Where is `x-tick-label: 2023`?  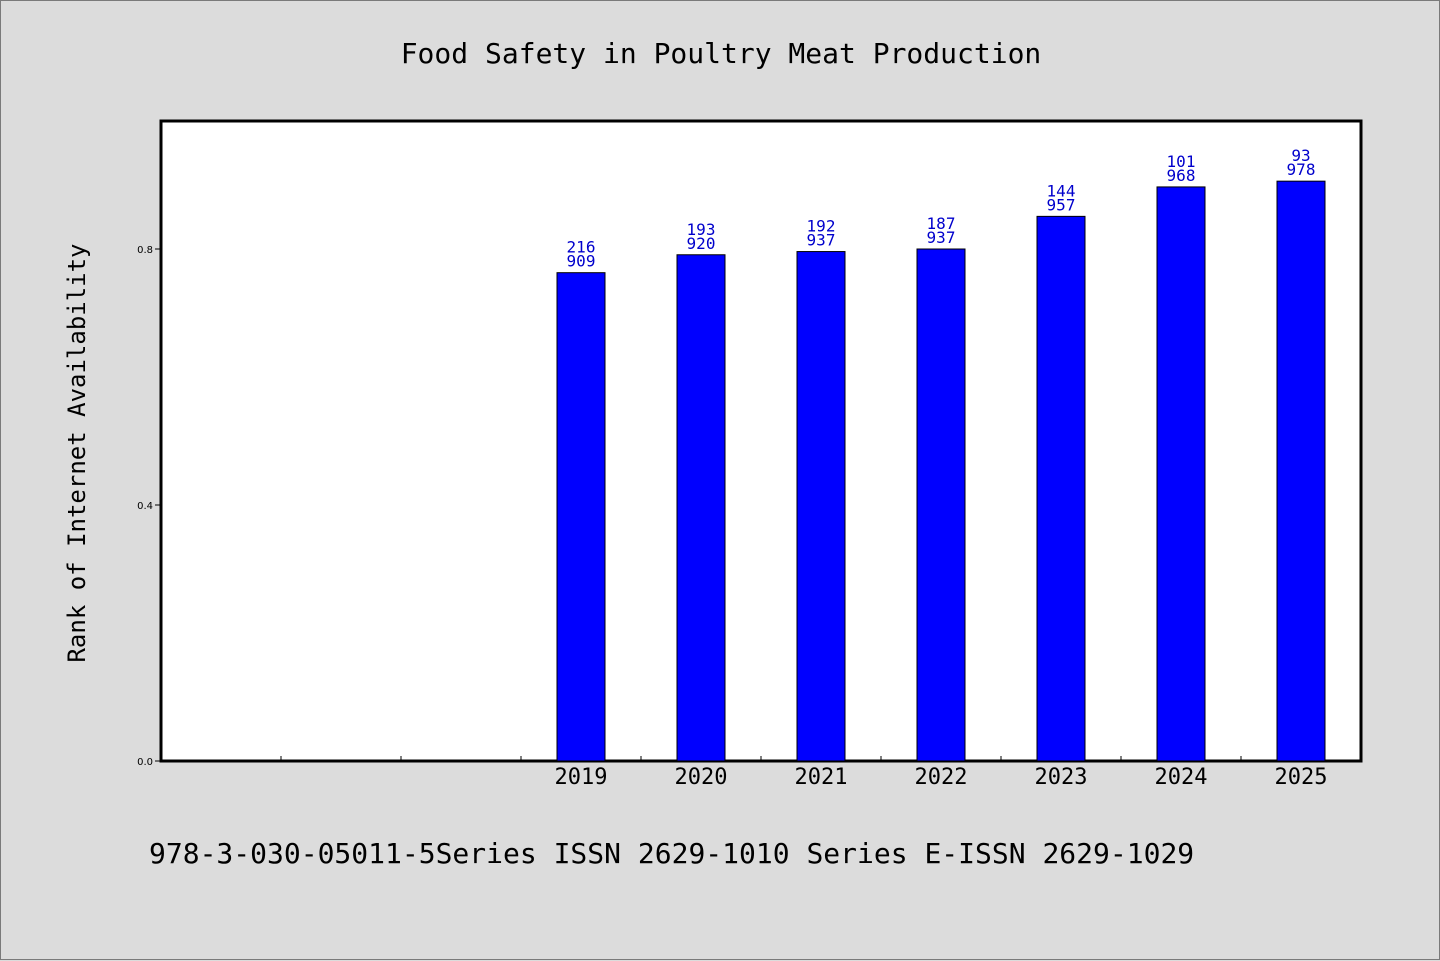
x-tick-label: 2023 is located at coordinates (1061, 777).